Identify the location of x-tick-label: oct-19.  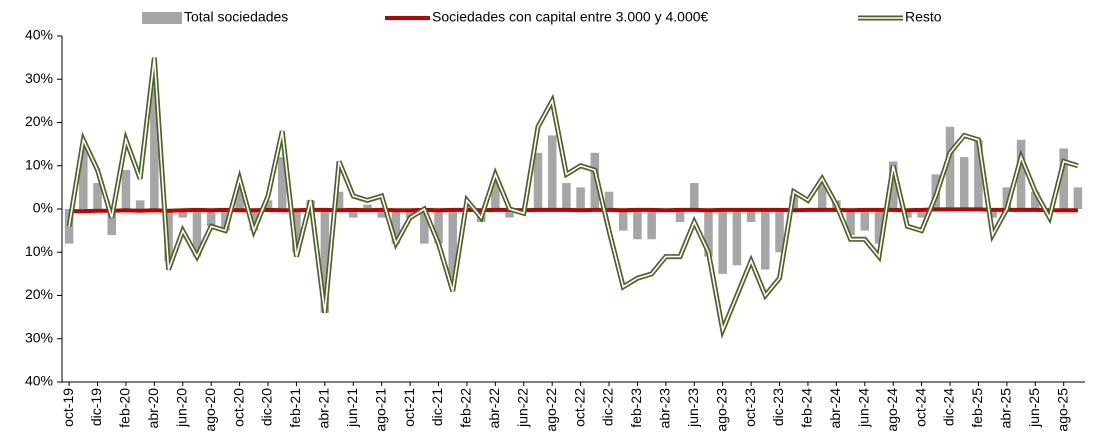
(68, 407).